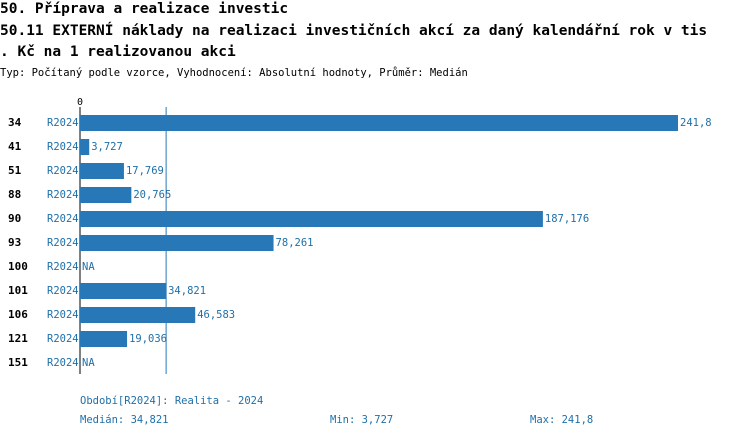 The width and height of the screenshot is (750, 438). Describe the element at coordinates (14, 194) in the screenshot. I see `category-label: 88` at that location.